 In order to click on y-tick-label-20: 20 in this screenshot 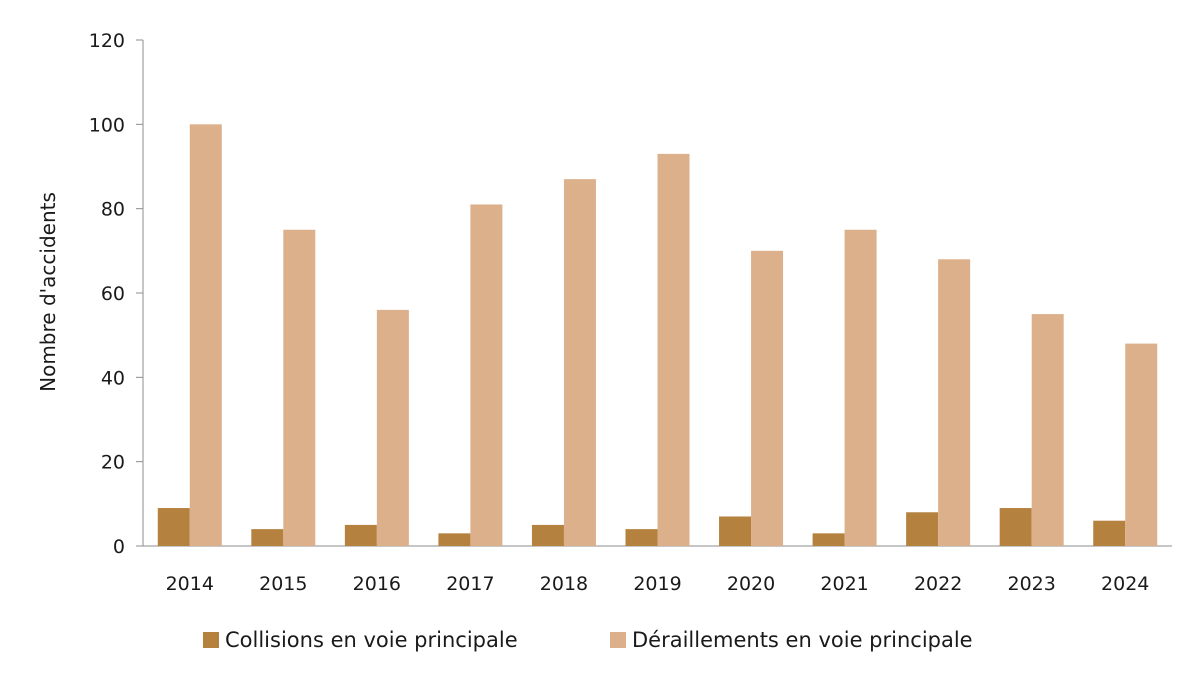, I will do `click(113, 463)`.